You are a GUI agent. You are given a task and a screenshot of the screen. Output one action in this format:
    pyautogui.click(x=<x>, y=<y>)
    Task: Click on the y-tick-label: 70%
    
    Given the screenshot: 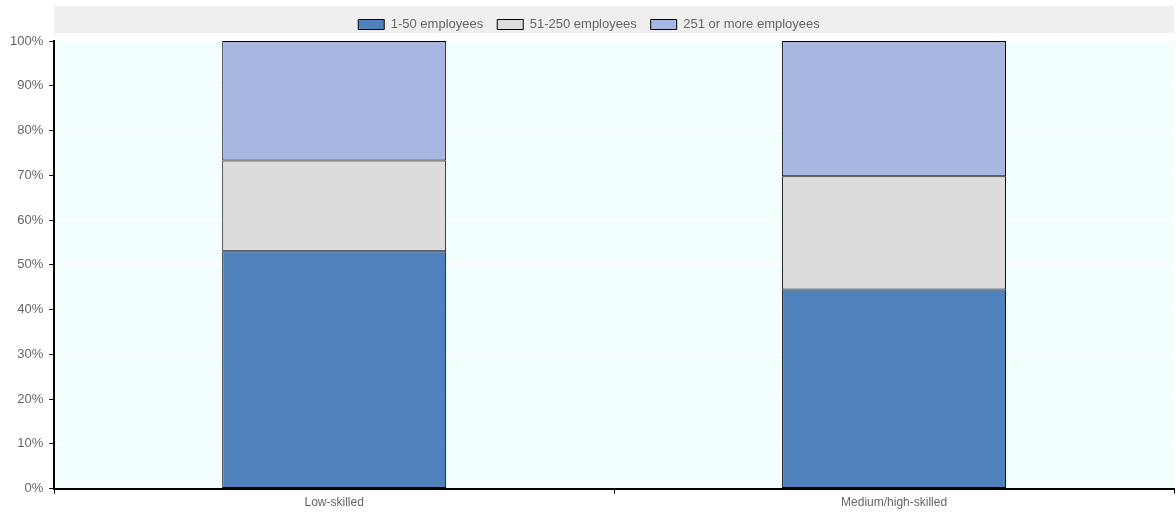 What is the action you would take?
    pyautogui.click(x=30, y=174)
    